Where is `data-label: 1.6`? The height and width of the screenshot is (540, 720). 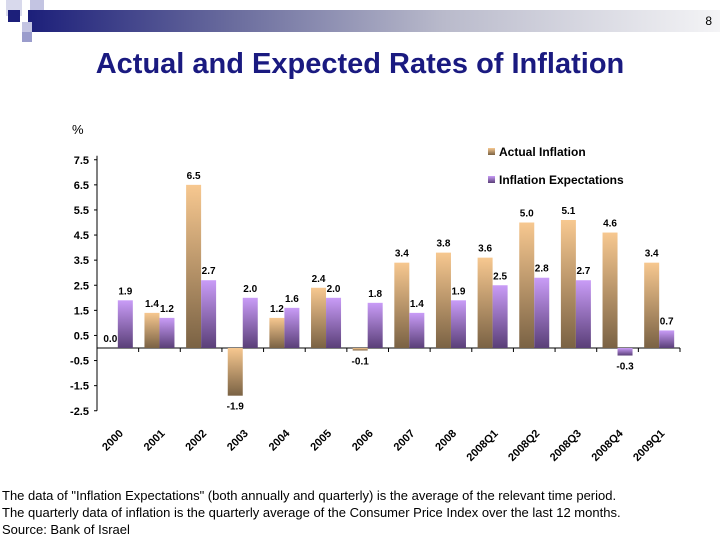 data-label: 1.6 is located at coordinates (292, 299).